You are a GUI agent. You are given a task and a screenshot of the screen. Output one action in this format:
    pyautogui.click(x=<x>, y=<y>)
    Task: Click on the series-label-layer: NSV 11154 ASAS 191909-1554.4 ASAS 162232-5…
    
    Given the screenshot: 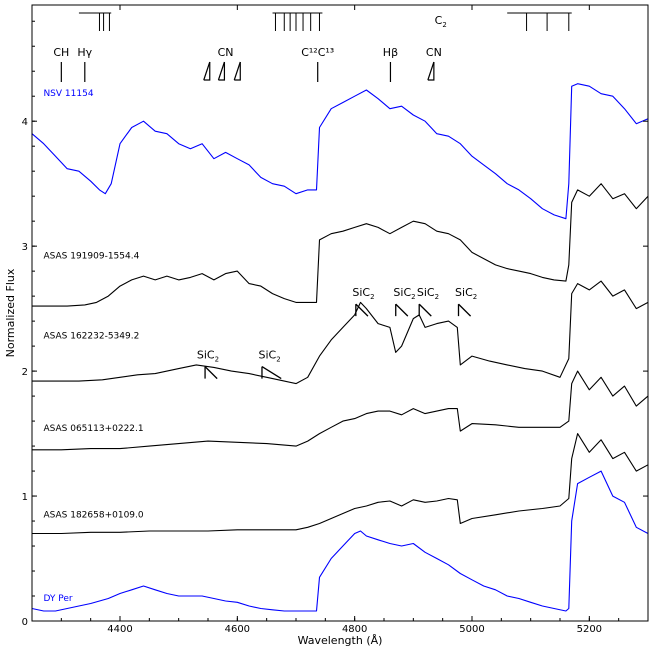 What is the action you would take?
    pyautogui.click(x=93, y=346)
    